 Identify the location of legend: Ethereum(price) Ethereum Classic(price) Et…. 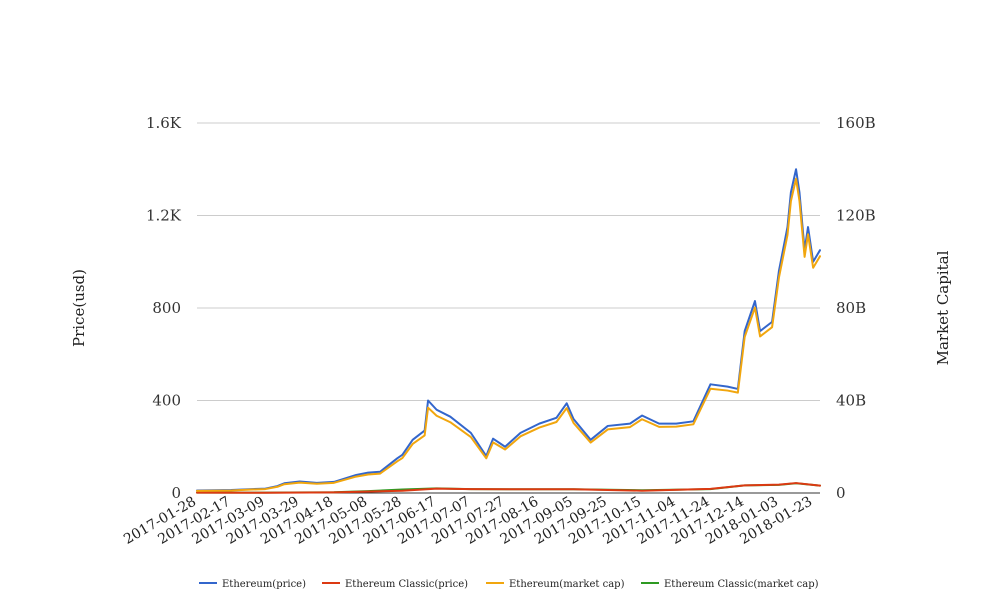
(509, 584).